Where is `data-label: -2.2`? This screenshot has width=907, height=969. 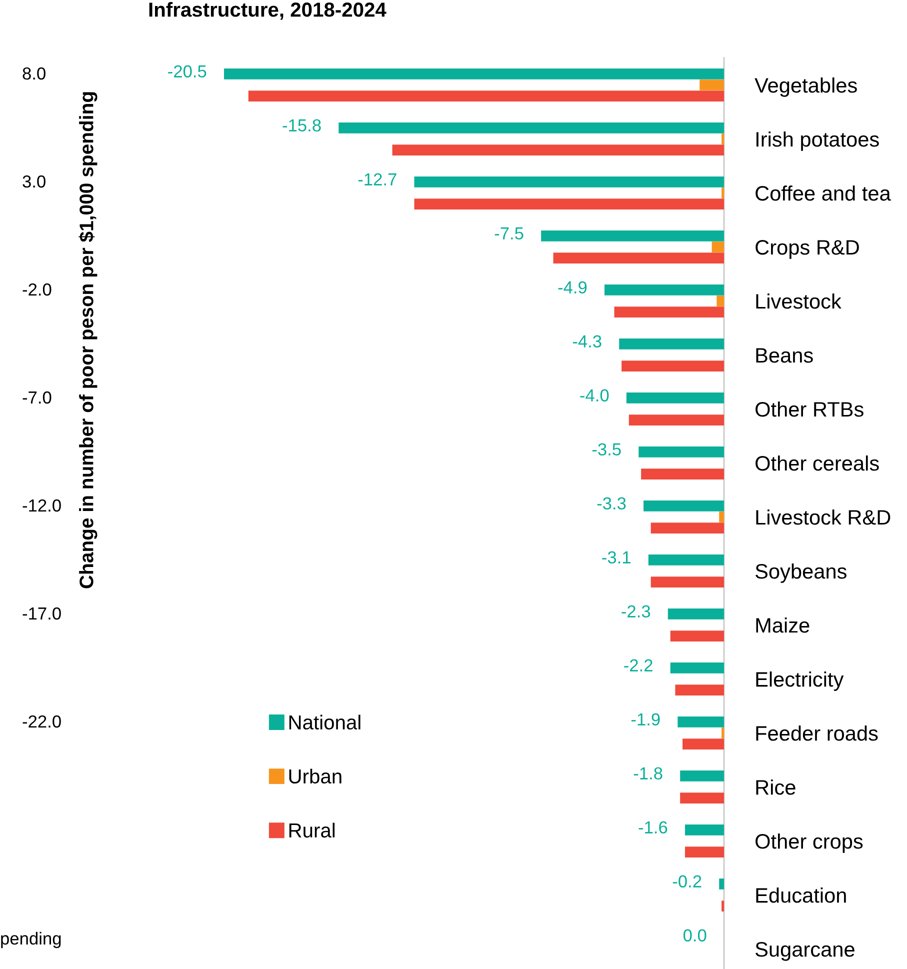 data-label: -2.2 is located at coordinates (638, 665).